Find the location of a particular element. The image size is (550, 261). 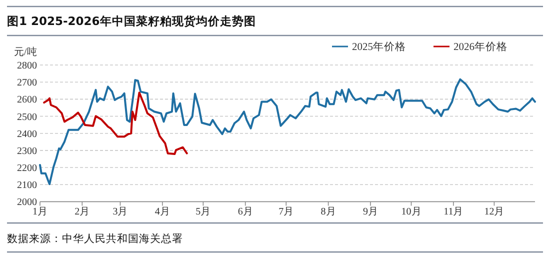

source-note: 数据来源：中华人民共和国海关总署 is located at coordinates (95, 238).